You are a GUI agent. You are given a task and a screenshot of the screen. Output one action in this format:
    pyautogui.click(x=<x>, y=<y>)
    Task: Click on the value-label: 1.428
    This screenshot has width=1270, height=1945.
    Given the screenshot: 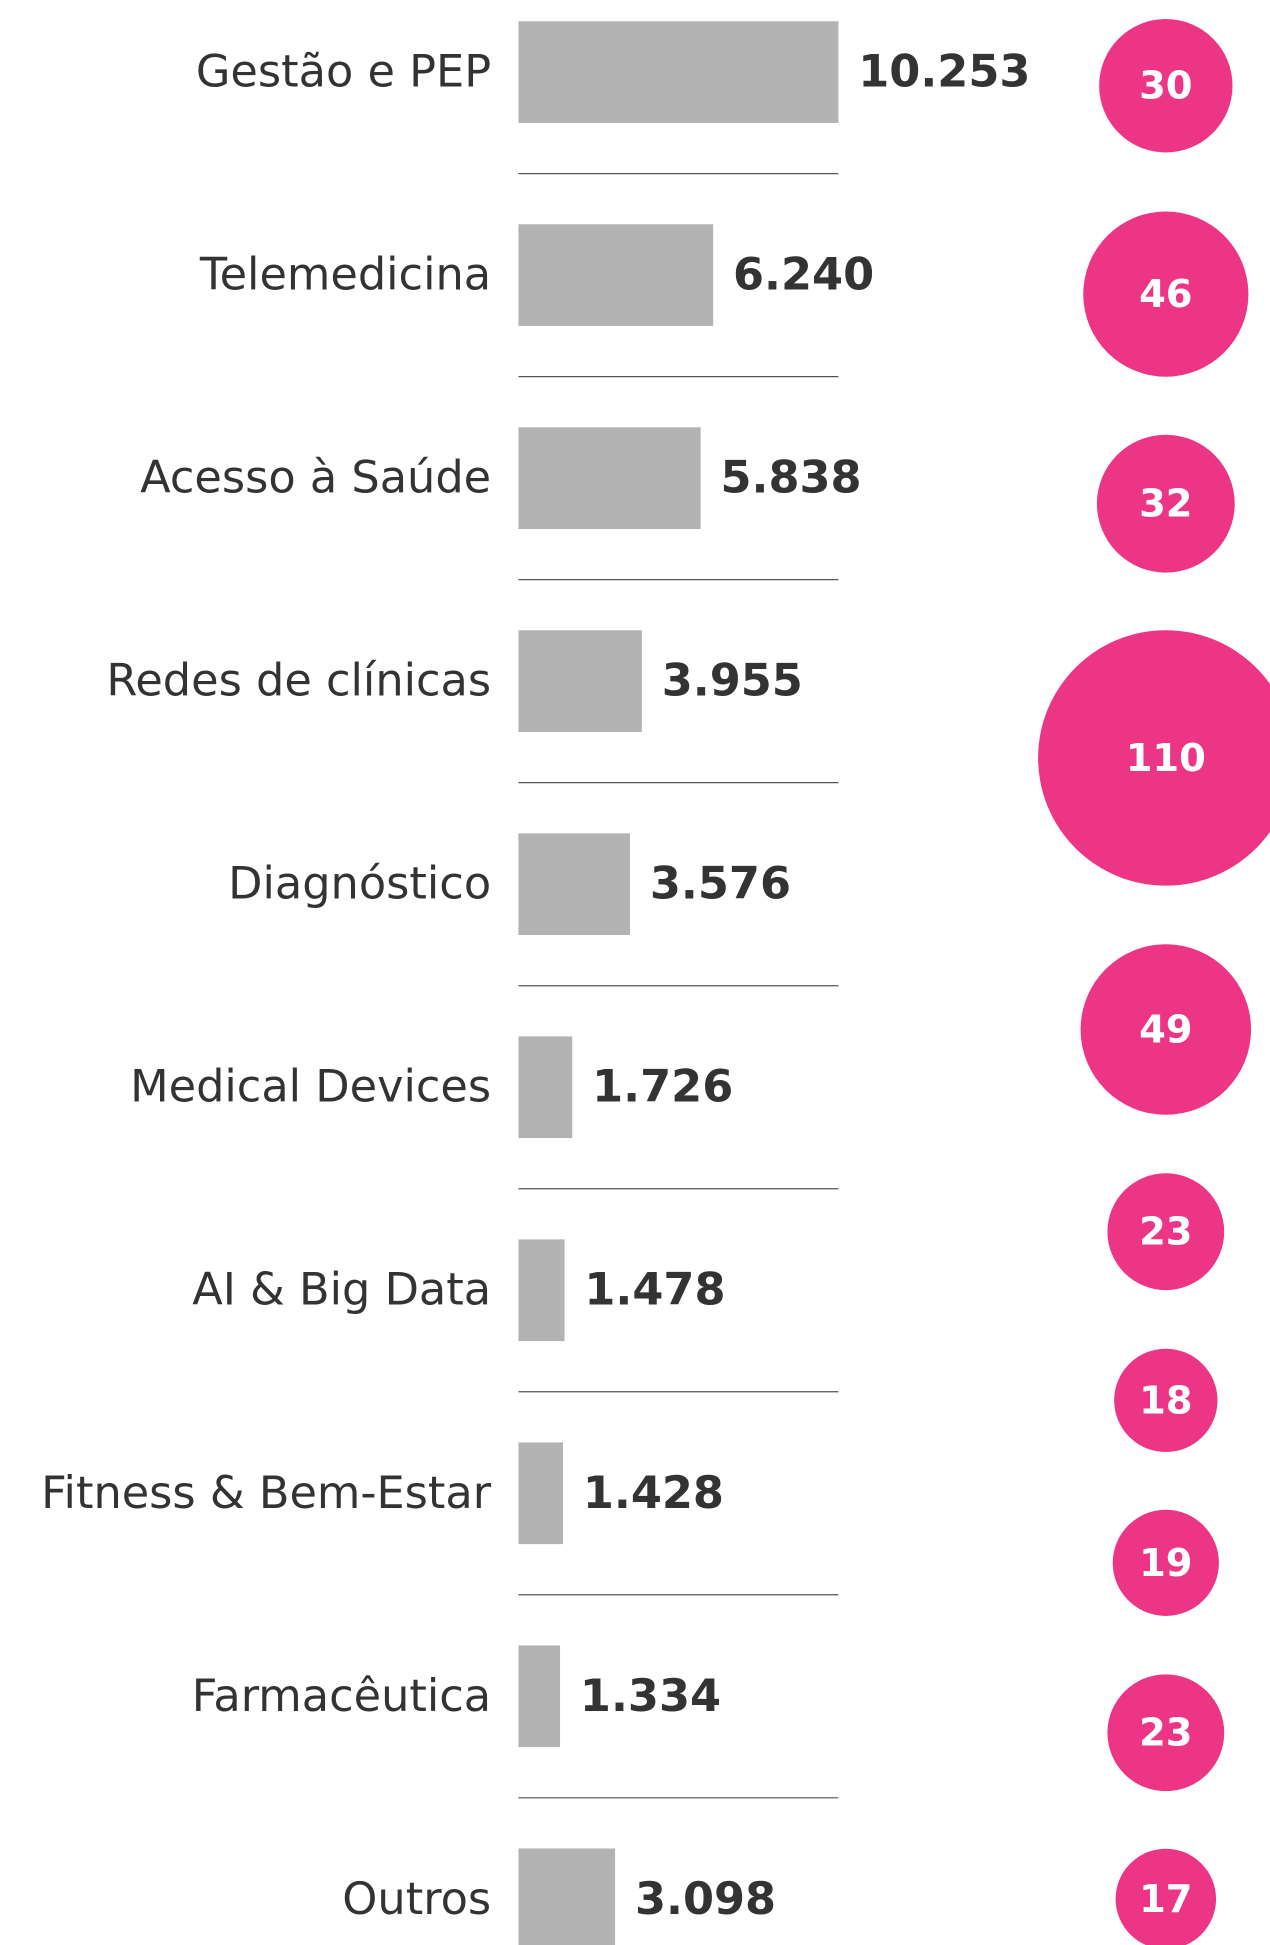 What is the action you would take?
    pyautogui.click(x=653, y=1493)
    